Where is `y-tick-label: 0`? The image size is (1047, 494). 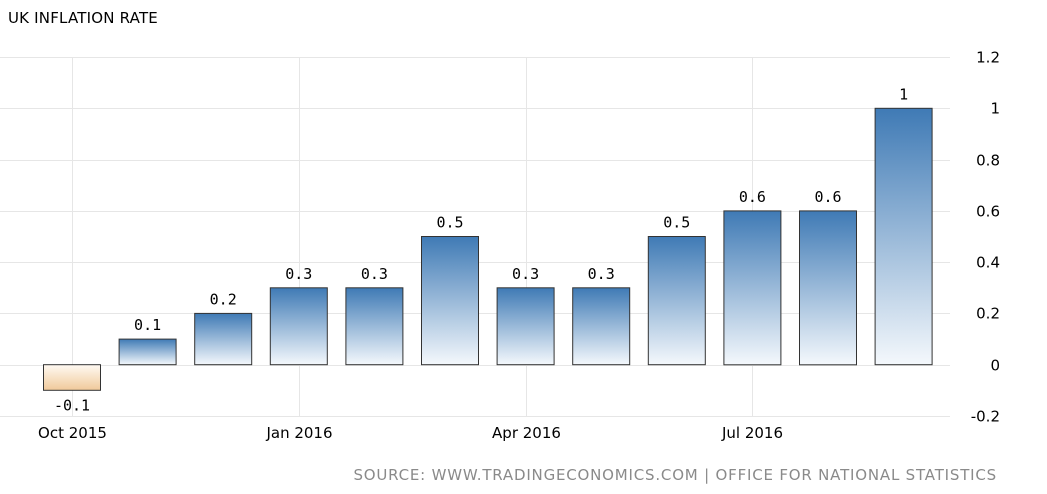 y-tick-label: 0 is located at coordinates (995, 366).